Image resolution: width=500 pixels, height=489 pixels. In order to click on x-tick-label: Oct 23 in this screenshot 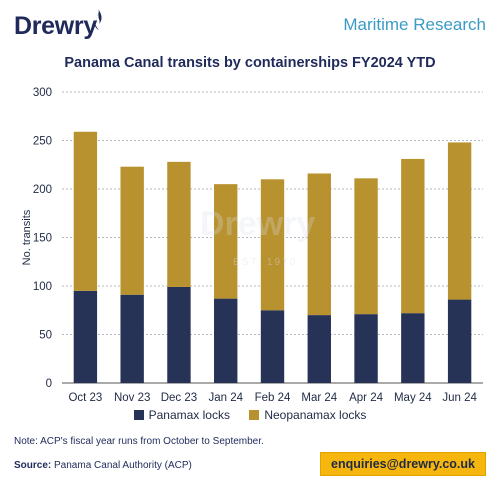, I will do `click(85, 398)`.